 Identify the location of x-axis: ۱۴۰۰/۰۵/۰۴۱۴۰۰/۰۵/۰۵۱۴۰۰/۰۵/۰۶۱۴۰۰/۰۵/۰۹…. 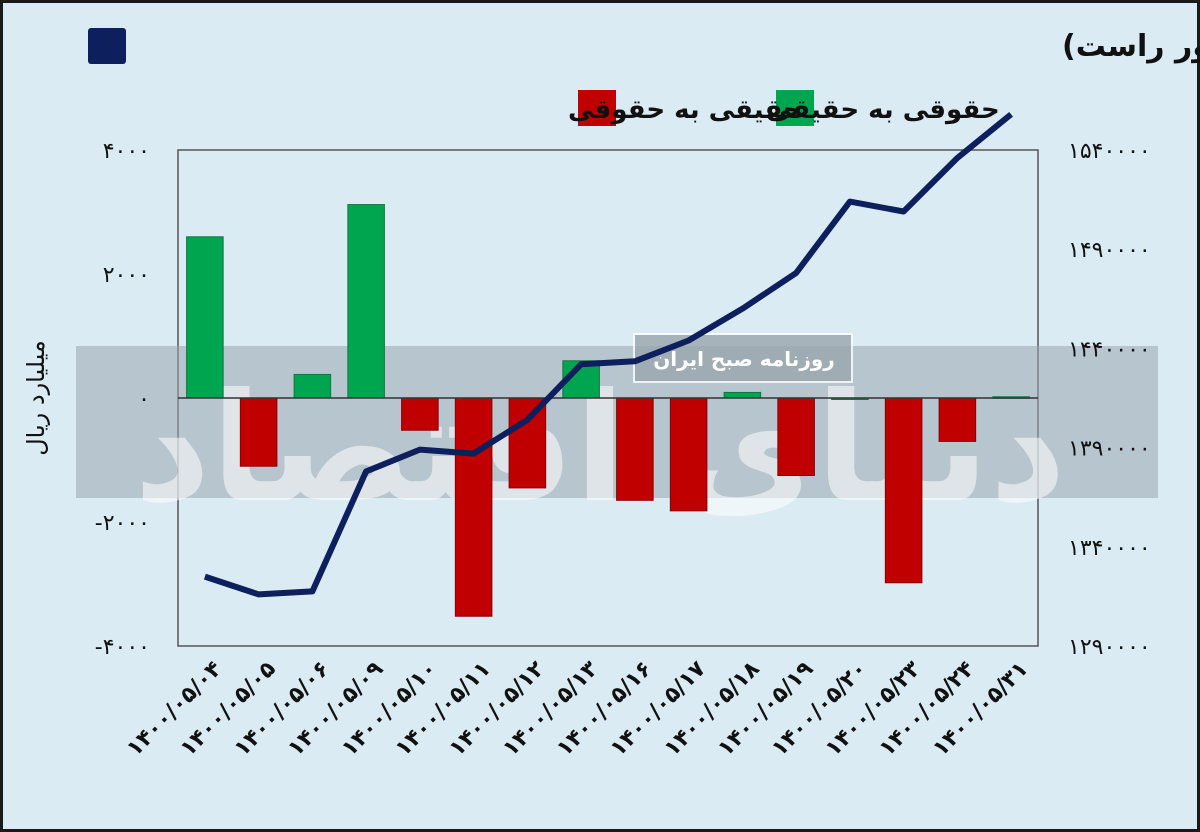
(577, 708).